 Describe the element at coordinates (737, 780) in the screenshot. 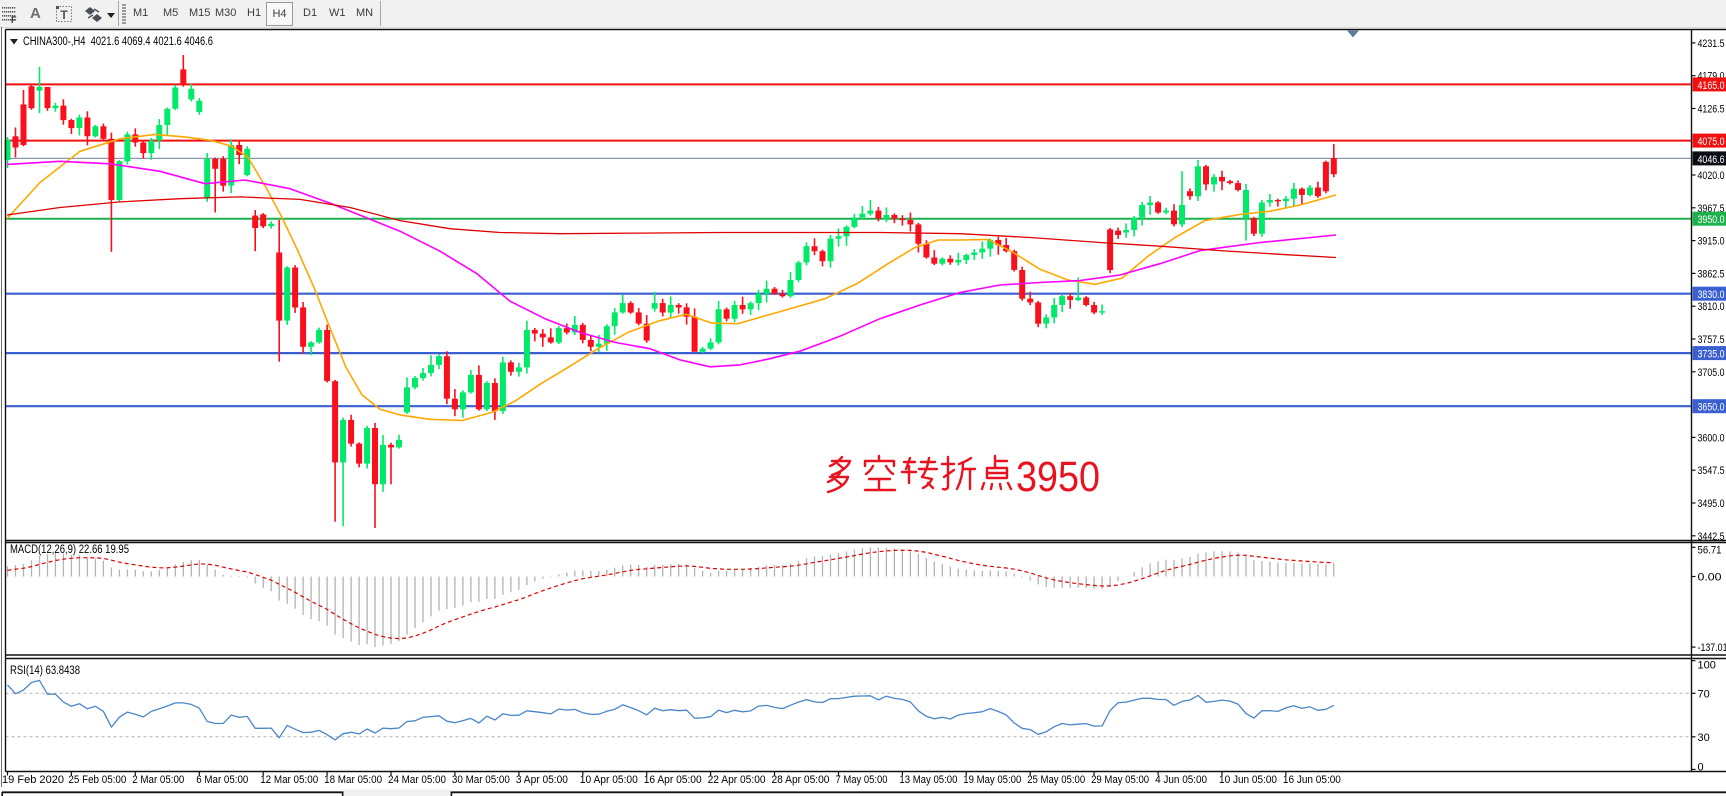

I see `svg-text: 22 Apr 05:00` at that location.